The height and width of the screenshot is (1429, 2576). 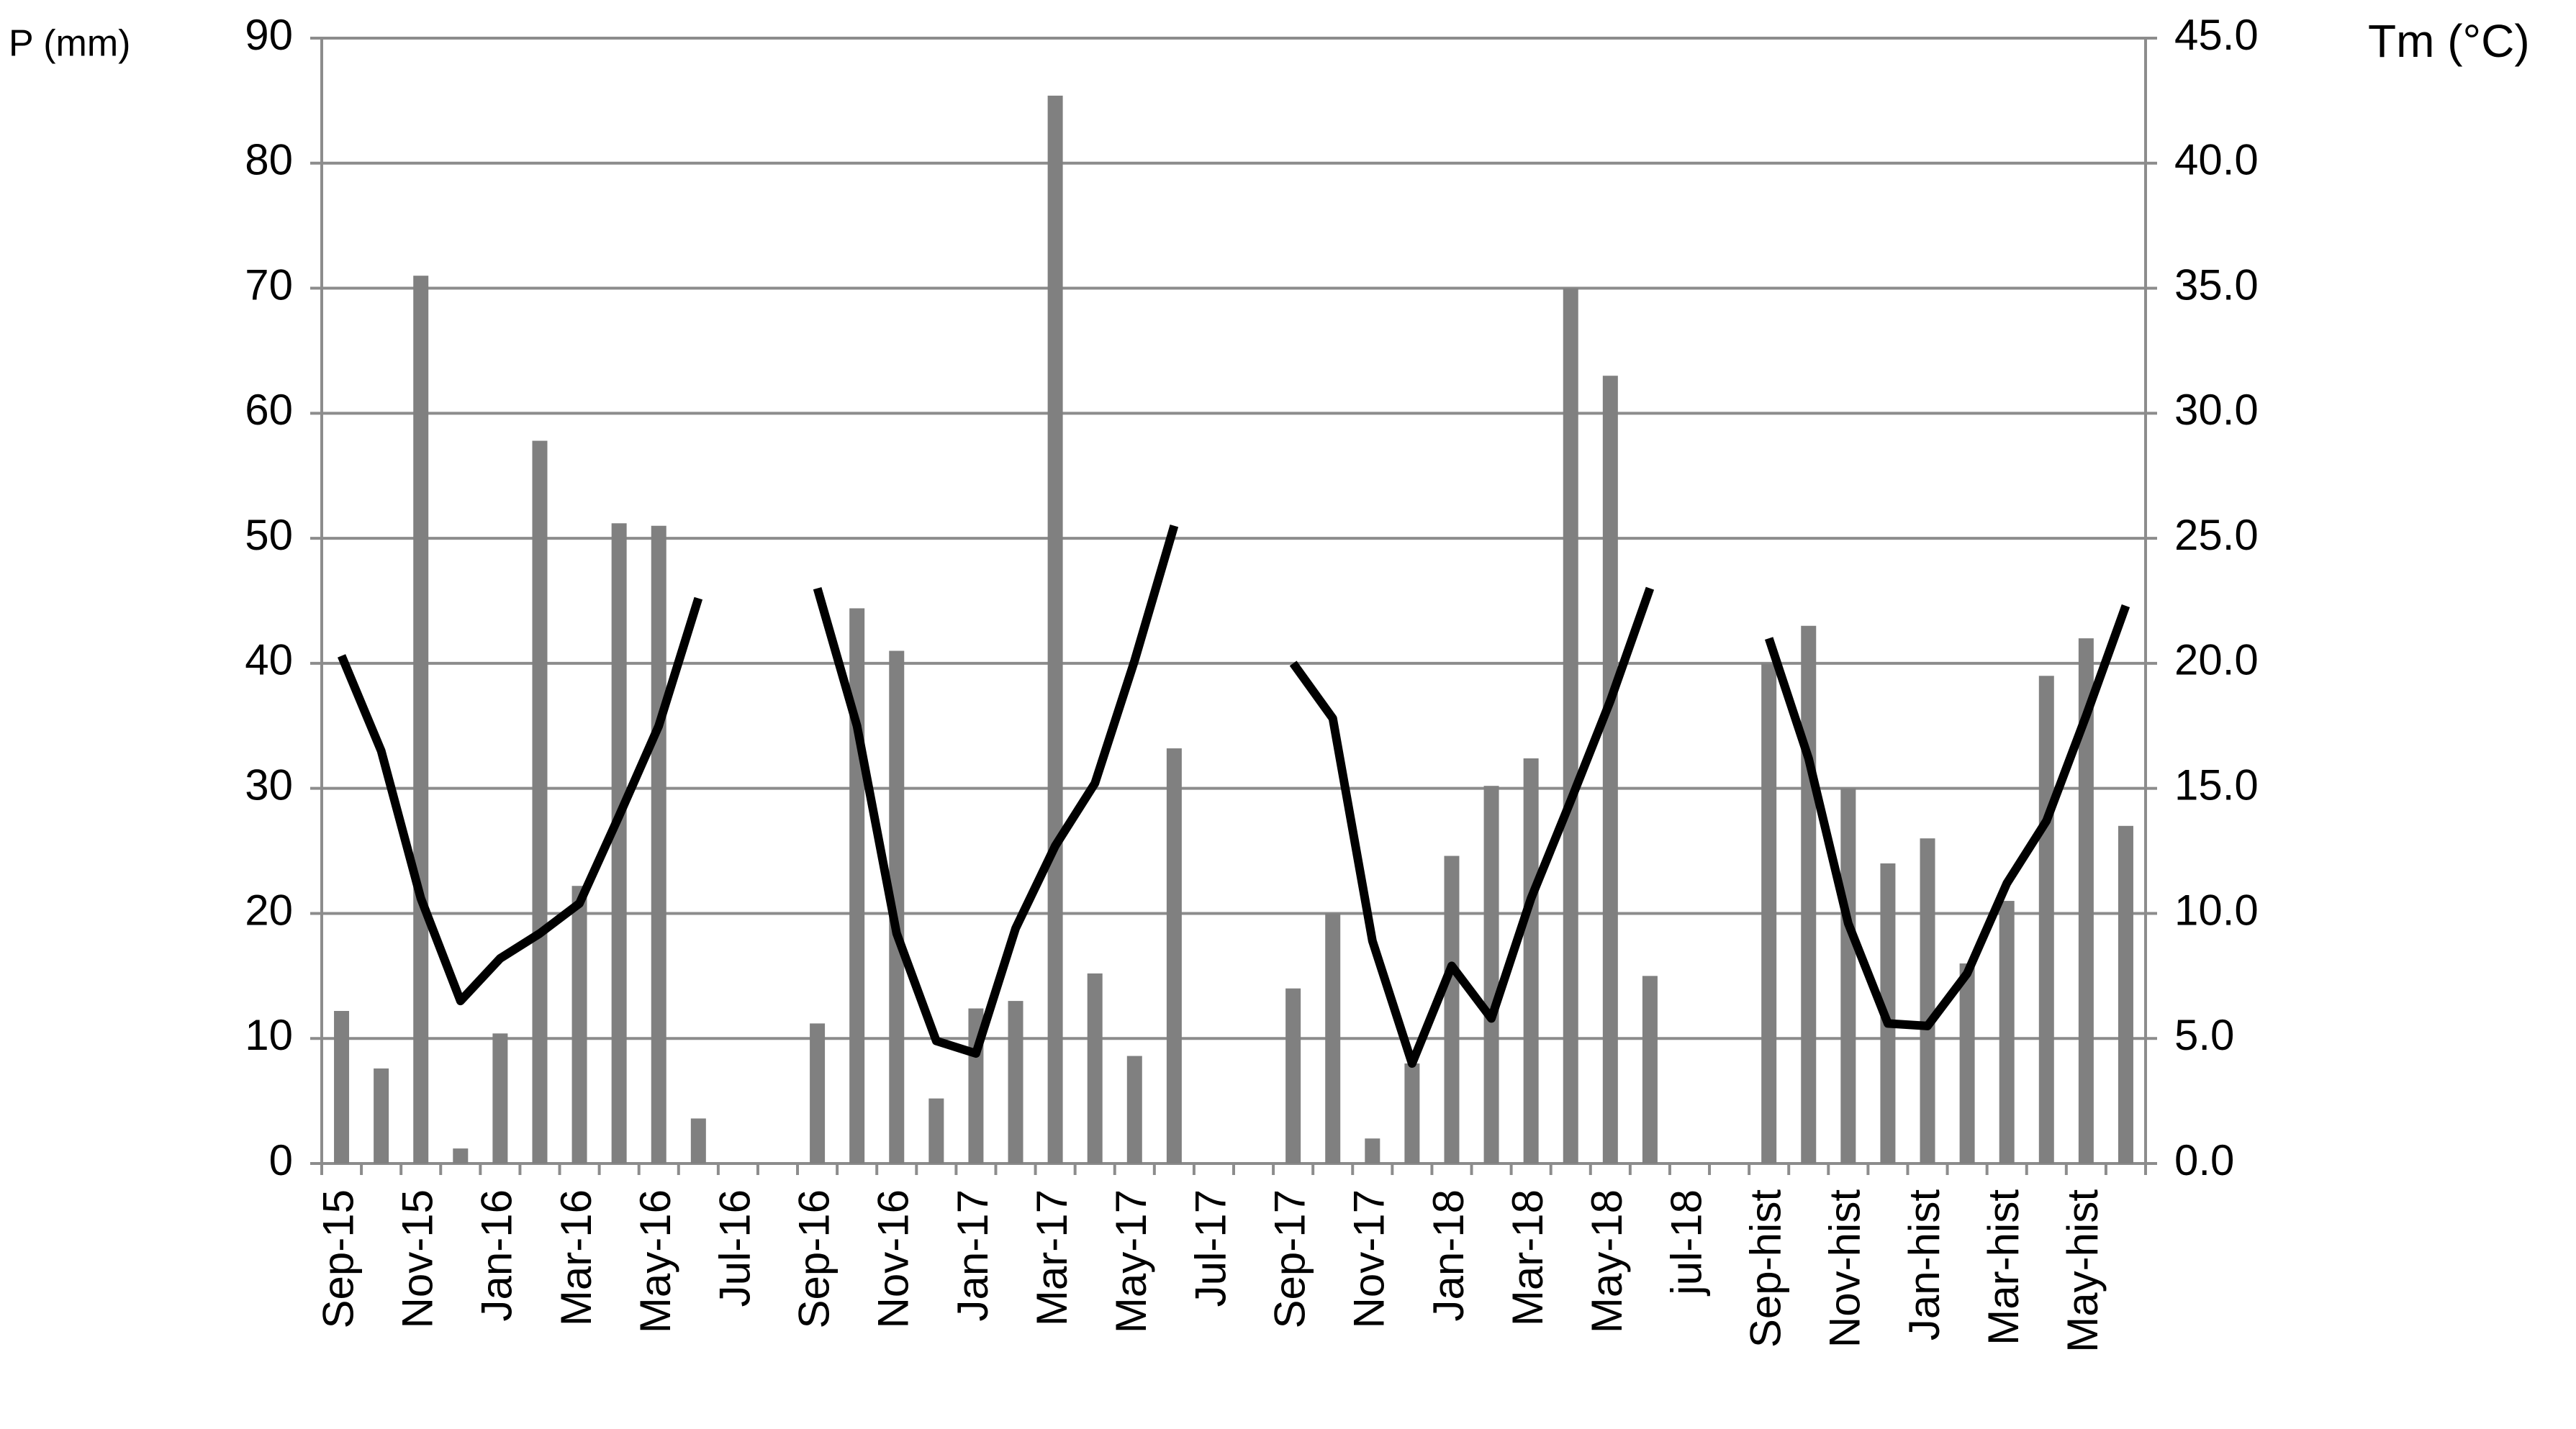 What do you see at coordinates (269, 285) in the screenshot?
I see `y-tick-label: 70` at bounding box center [269, 285].